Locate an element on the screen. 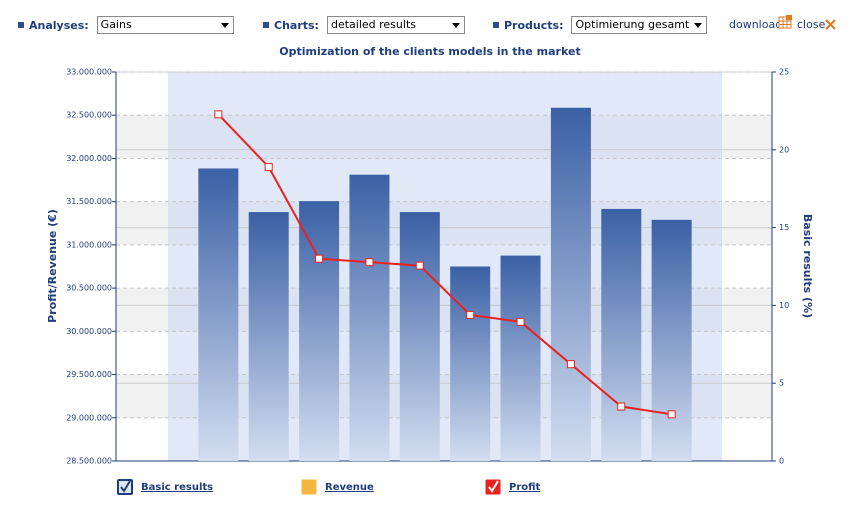 The width and height of the screenshot is (860, 508). close-icon is located at coordinates (830, 24).